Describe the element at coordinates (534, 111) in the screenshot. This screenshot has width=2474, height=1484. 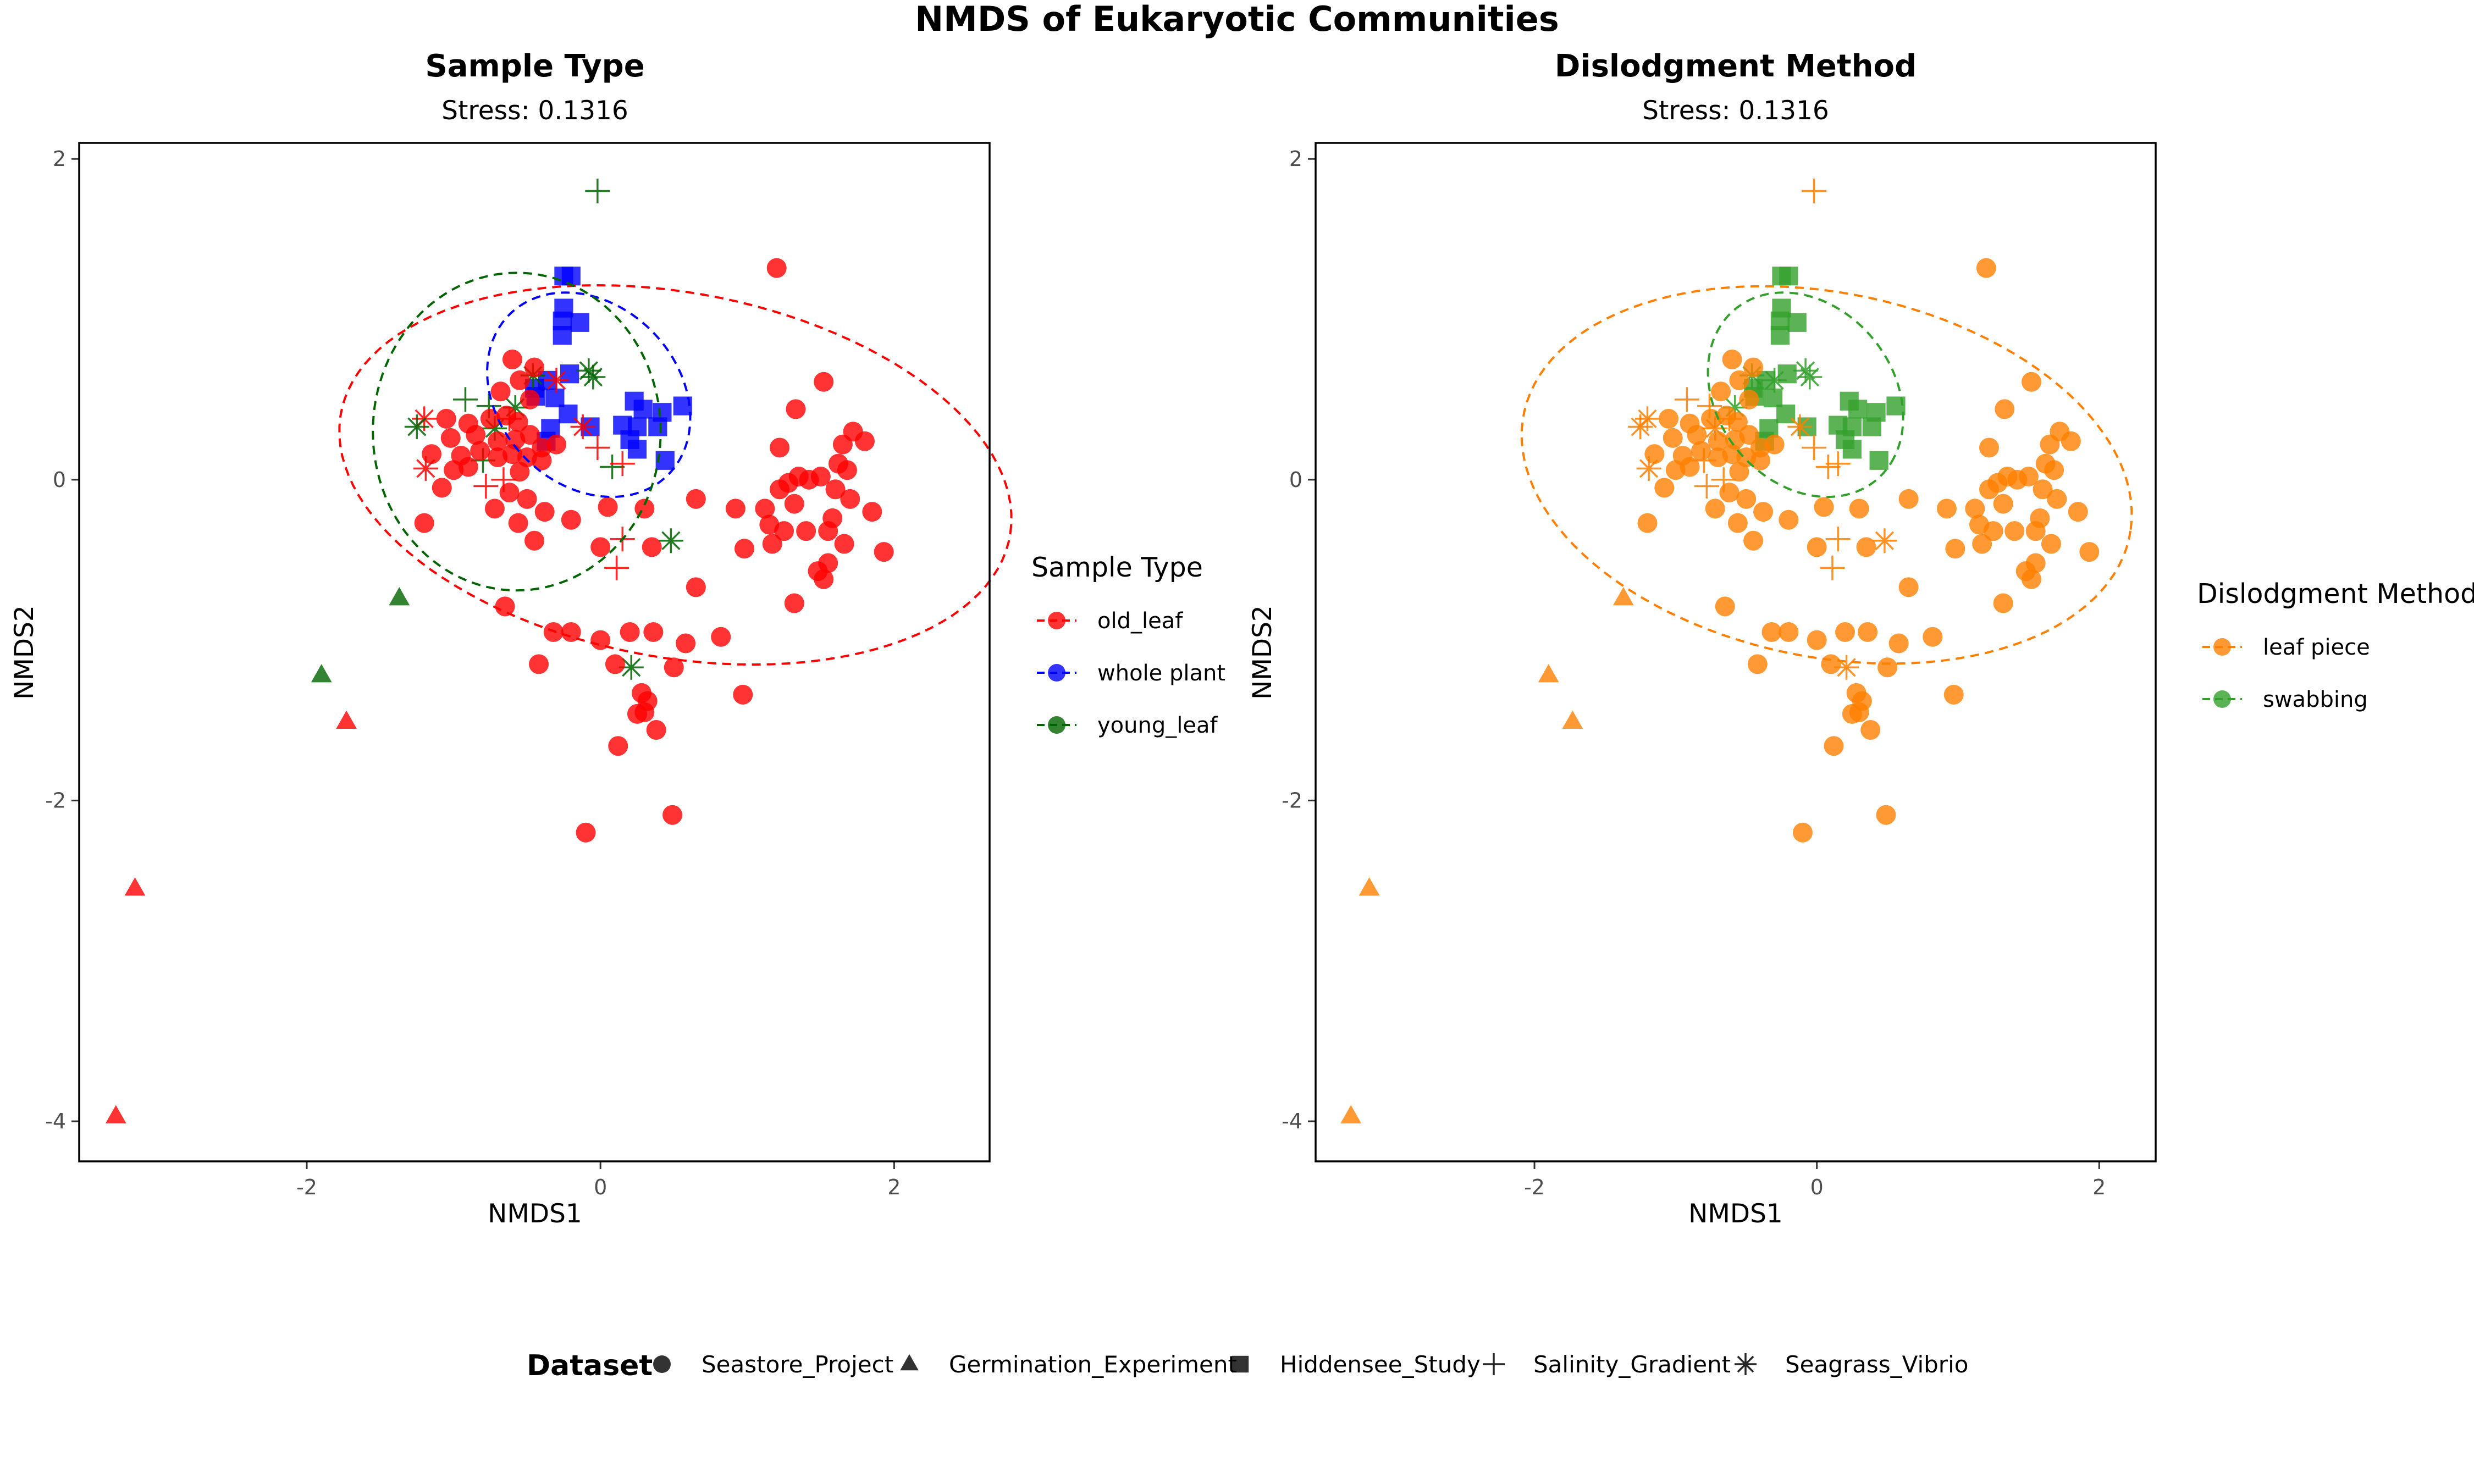
I see `panel-subtitle: Stress: 0.1316` at that location.